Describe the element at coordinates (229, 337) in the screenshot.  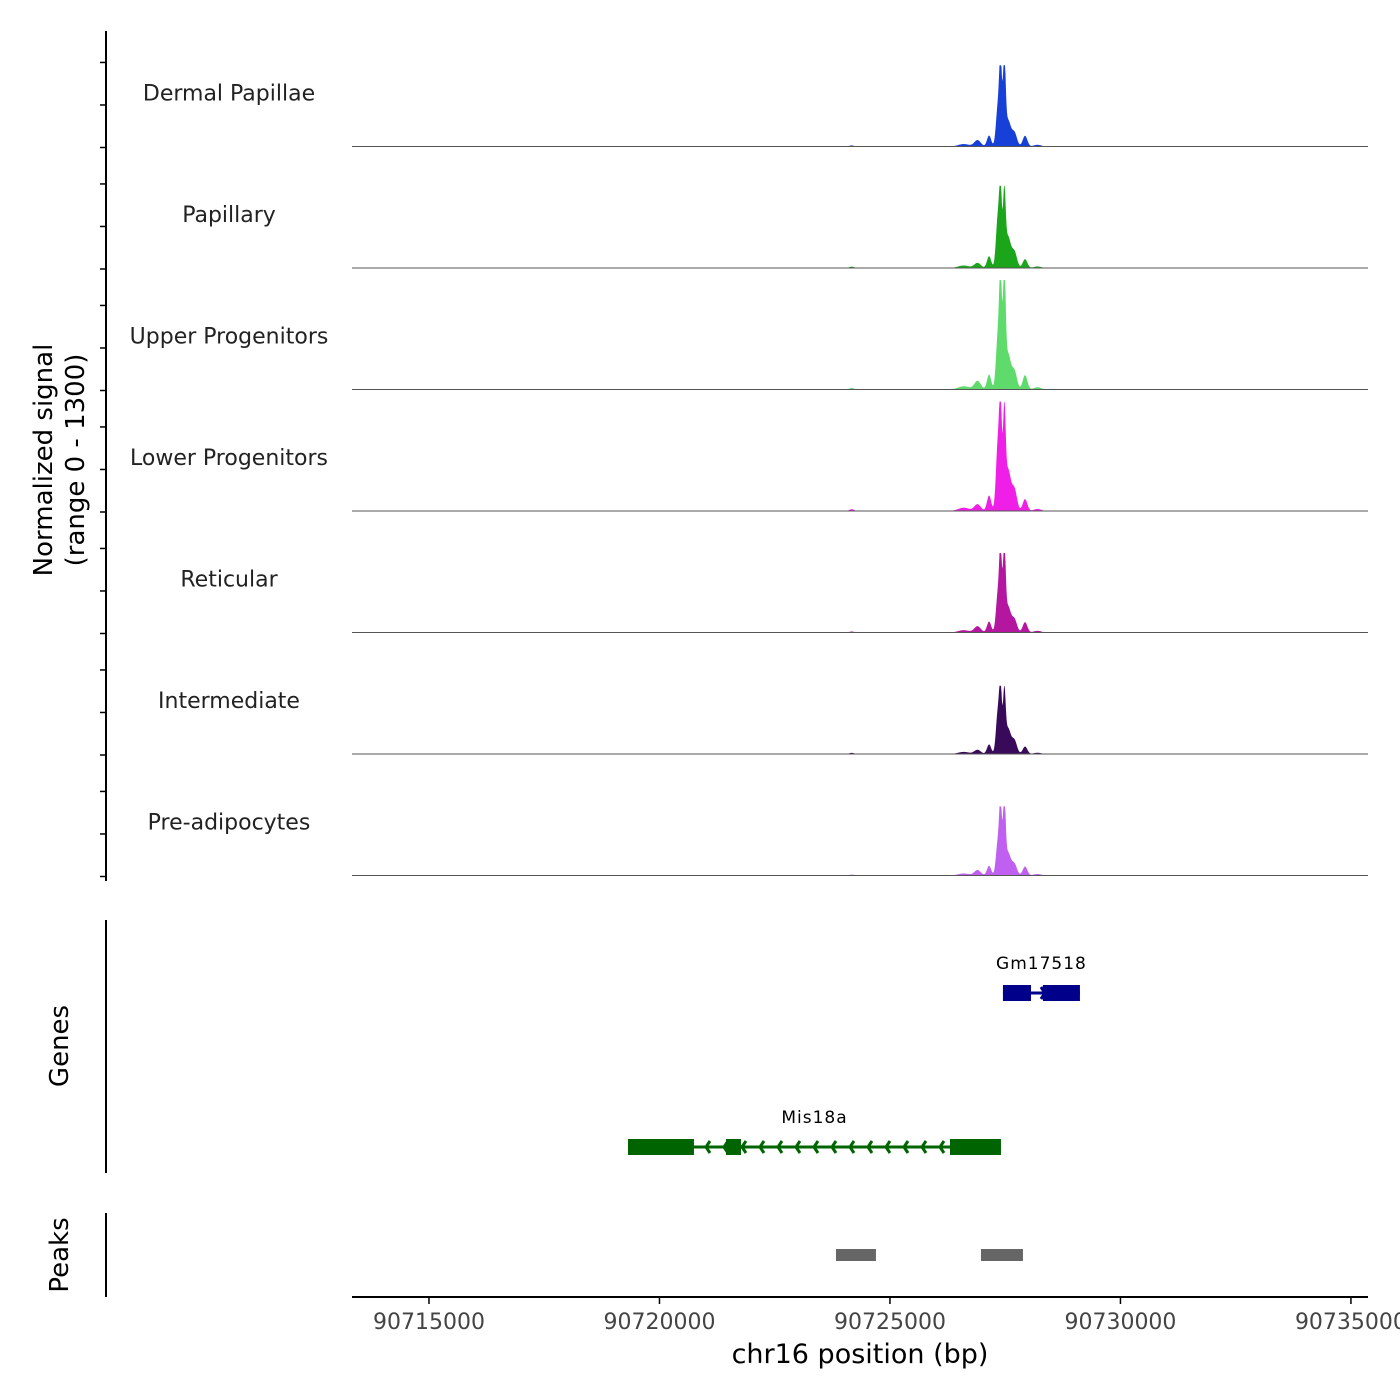
I see `track-label: Upper Progenitors` at that location.